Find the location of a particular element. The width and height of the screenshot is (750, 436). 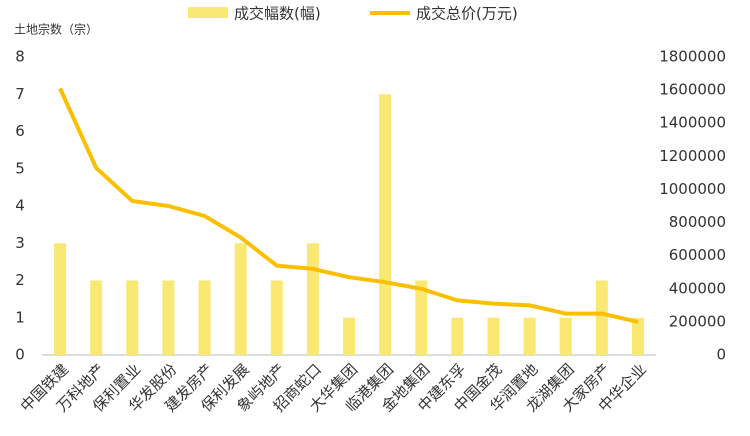

y2-tick-label: 1000000 is located at coordinates (692, 189).